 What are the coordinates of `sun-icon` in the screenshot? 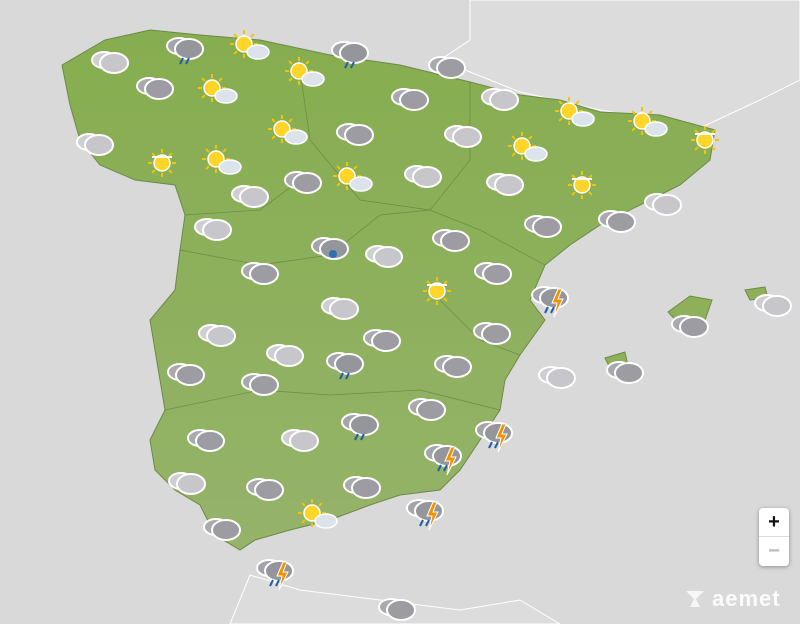 It's located at (162, 163).